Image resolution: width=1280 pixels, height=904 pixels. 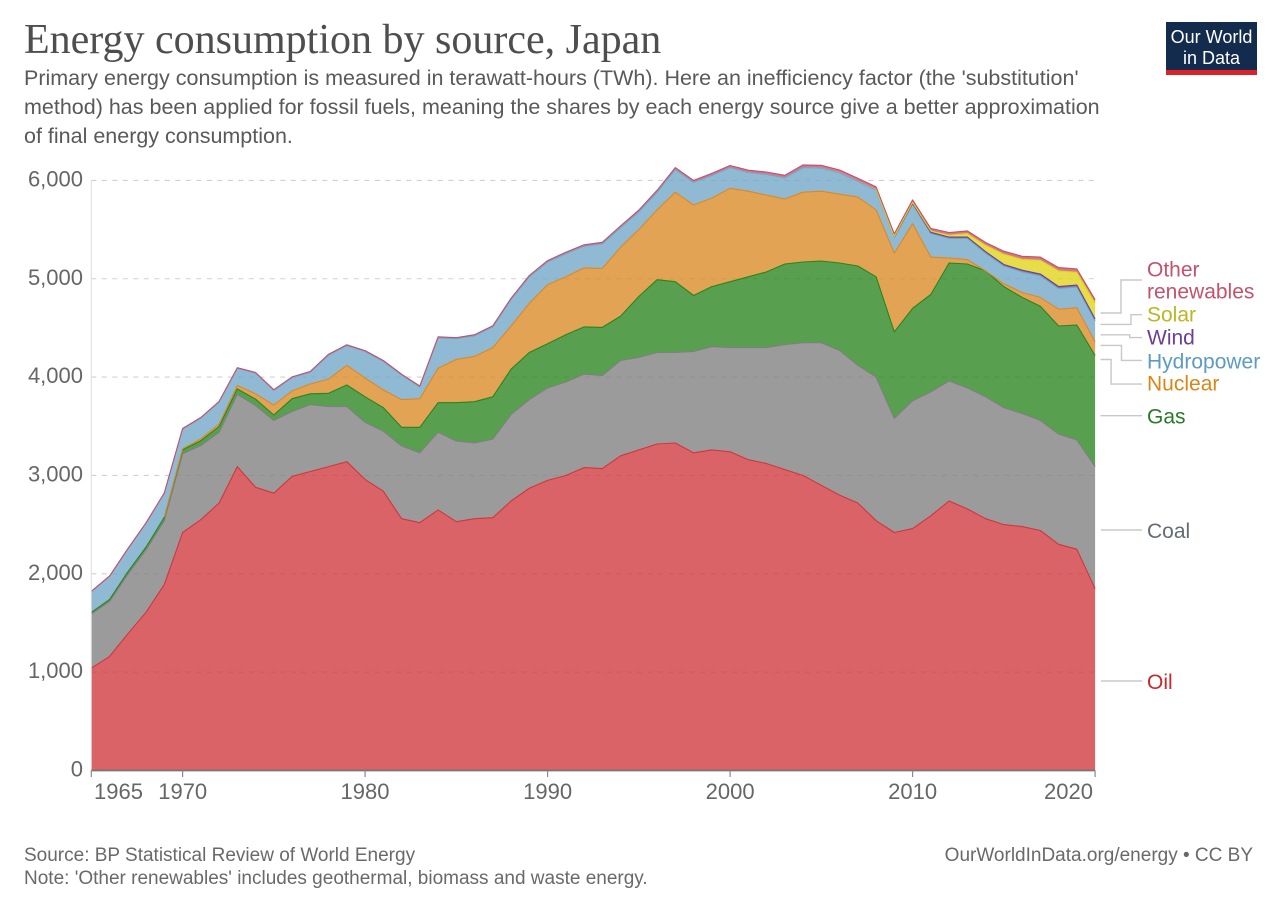 What do you see at coordinates (55, 178) in the screenshot?
I see `svg-text: 6,000` at bounding box center [55, 178].